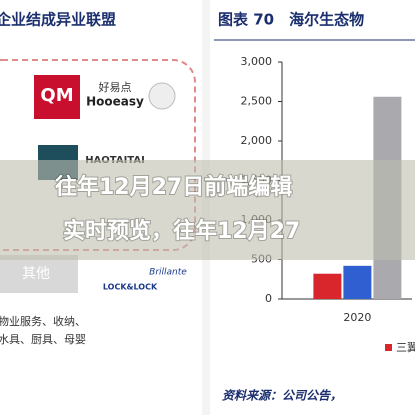 This screenshot has width=415, height=419. What do you see at coordinates (168, 273) in the screenshot?
I see `logo: Brillante` at bounding box center [168, 273].